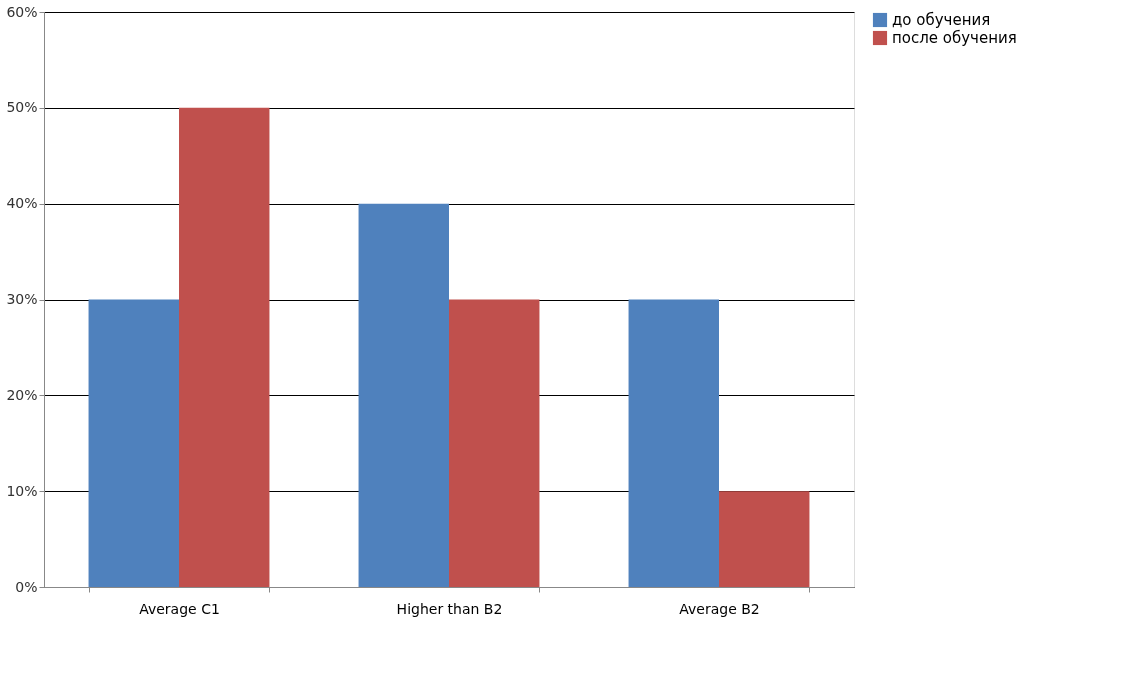 The image size is (1148, 673). Describe the element at coordinates (22, 394) in the screenshot. I see `y-tick-label: 20%` at that location.